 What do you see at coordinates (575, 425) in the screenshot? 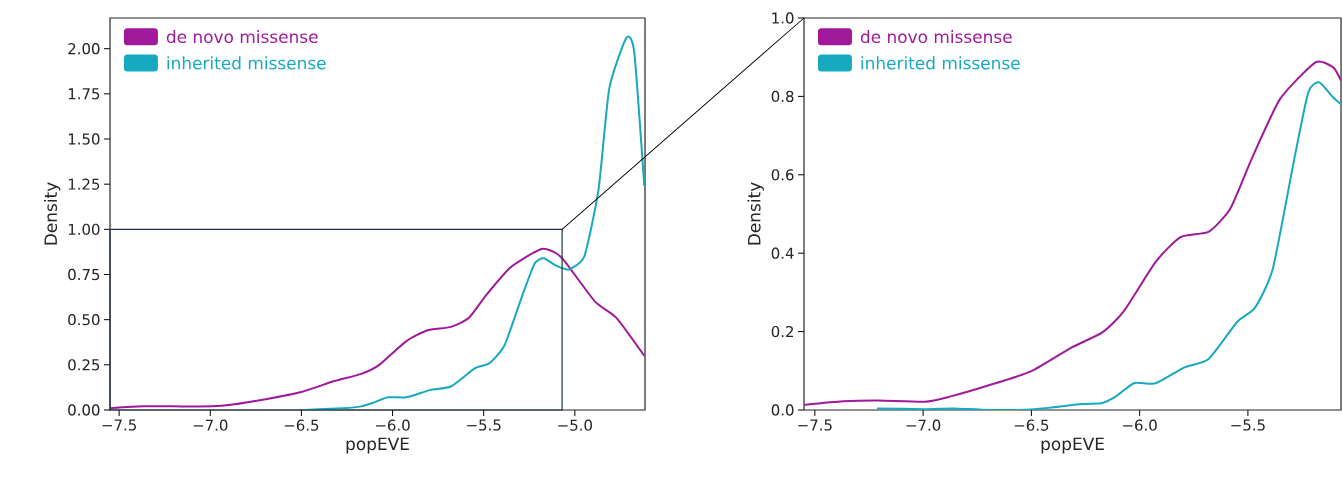
I see `x-tick-label: −5.0` at bounding box center [575, 425].